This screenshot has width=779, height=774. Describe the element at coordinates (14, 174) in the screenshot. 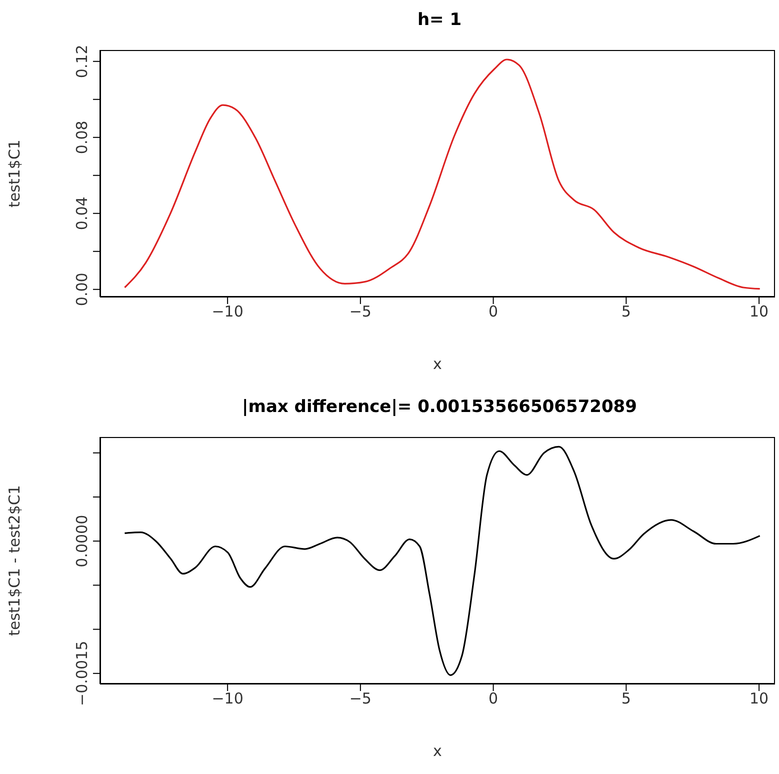

I see `y-axis-title: test1$C1` at that location.